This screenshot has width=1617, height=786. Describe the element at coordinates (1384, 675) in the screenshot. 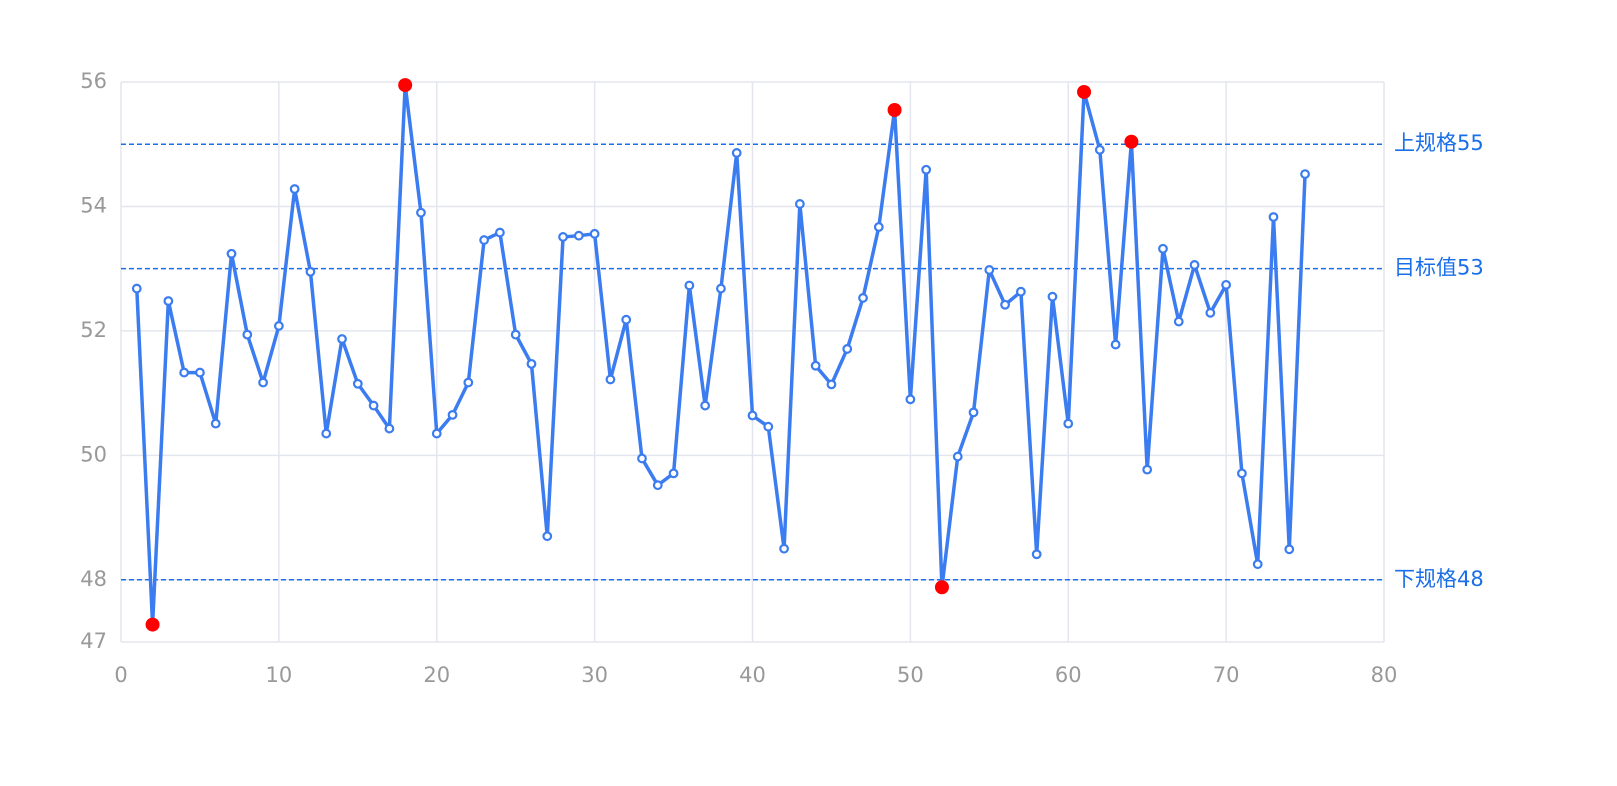

I see `x-tick-label: 80` at that location.